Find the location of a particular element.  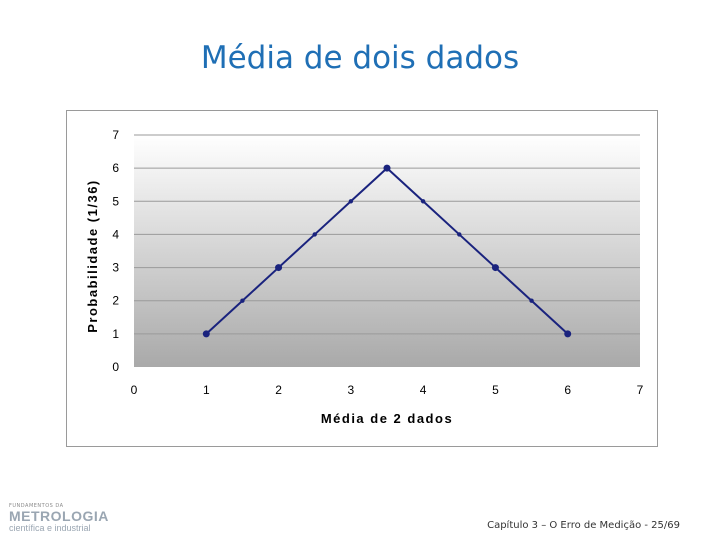

y-tick-labels: 0 1 2 3 4 5 6 7 is located at coordinates (115, 251).